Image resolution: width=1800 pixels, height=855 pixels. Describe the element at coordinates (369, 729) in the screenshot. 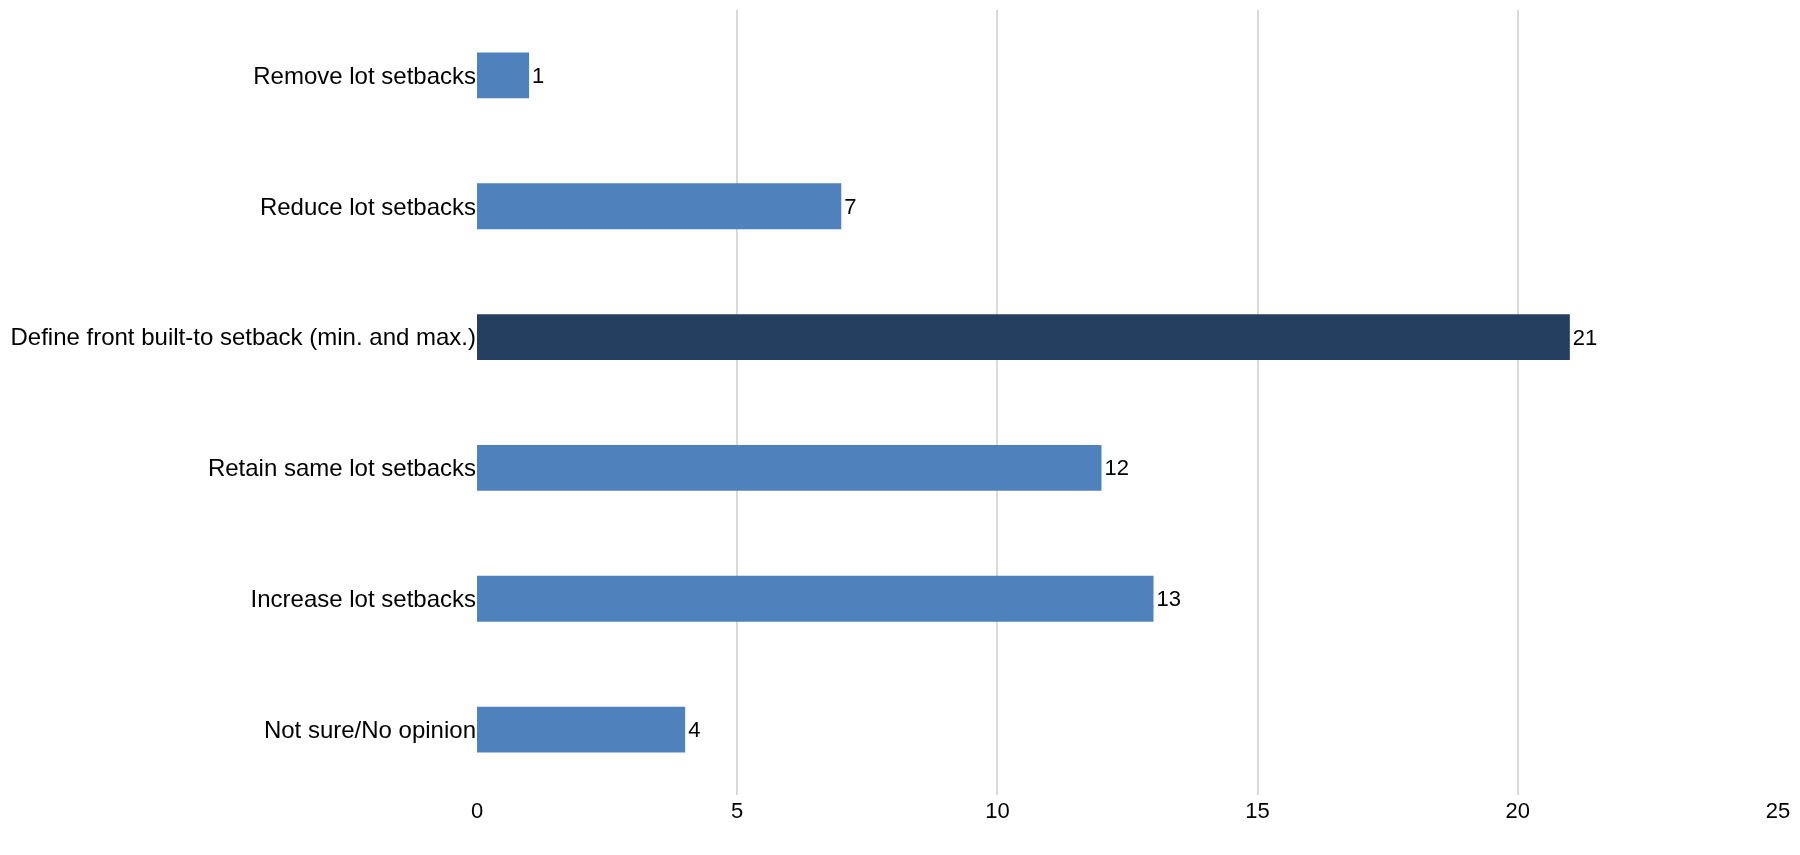

I see `y-tick-label: Not sure/No opinion` at that location.